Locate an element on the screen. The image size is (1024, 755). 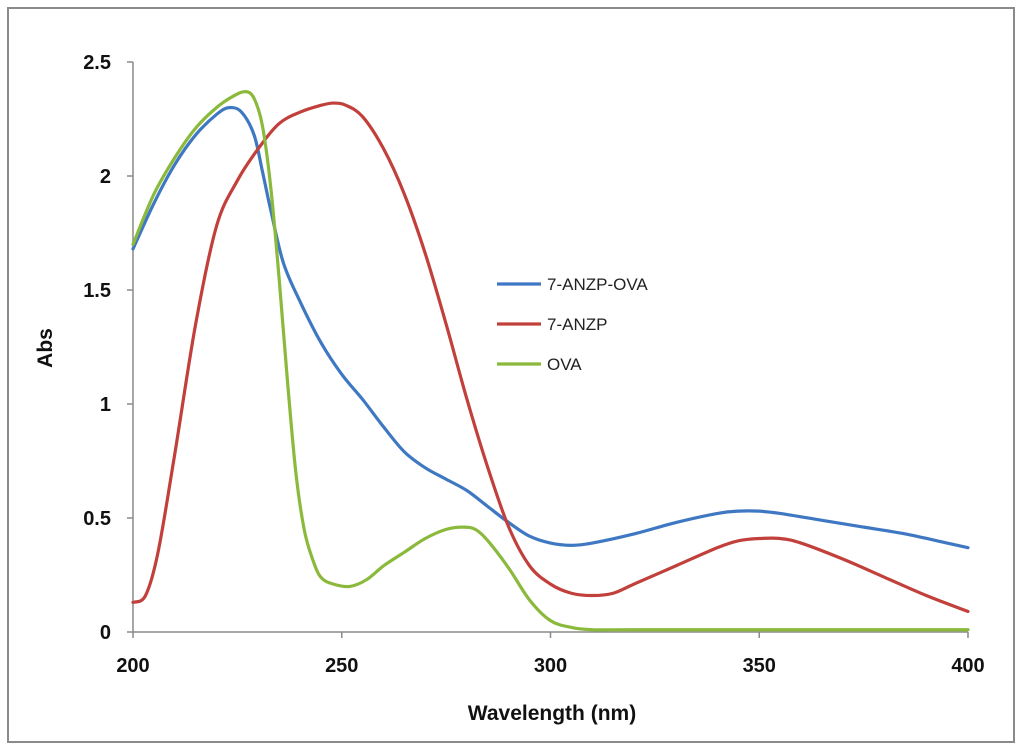
y-tick-label: 0.5 is located at coordinates (97, 519).